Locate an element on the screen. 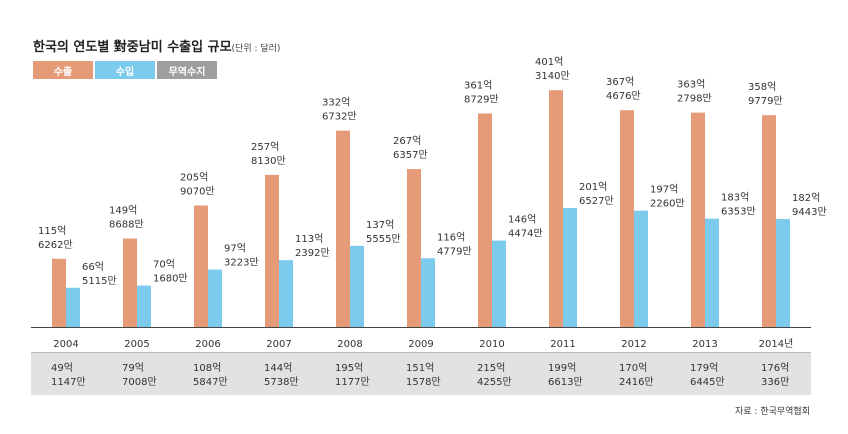 The image size is (848, 434). balance-value-label: 7008만 is located at coordinates (139, 382).